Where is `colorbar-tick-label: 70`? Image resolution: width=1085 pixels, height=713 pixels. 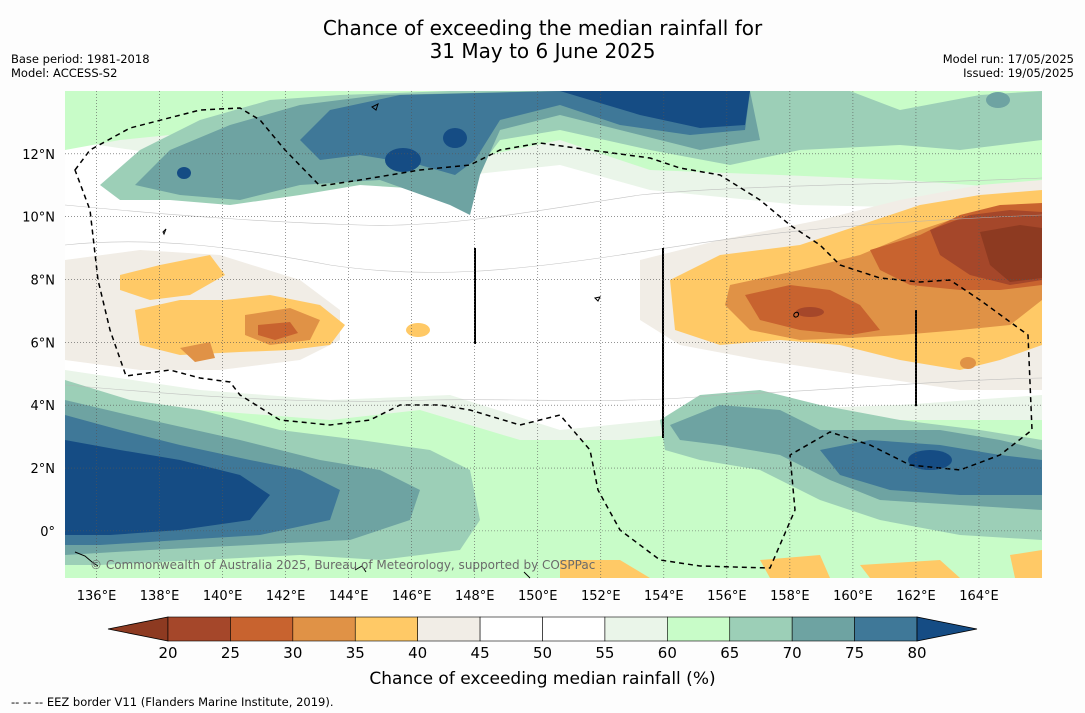
colorbar-tick-label: 70 is located at coordinates (792, 653).